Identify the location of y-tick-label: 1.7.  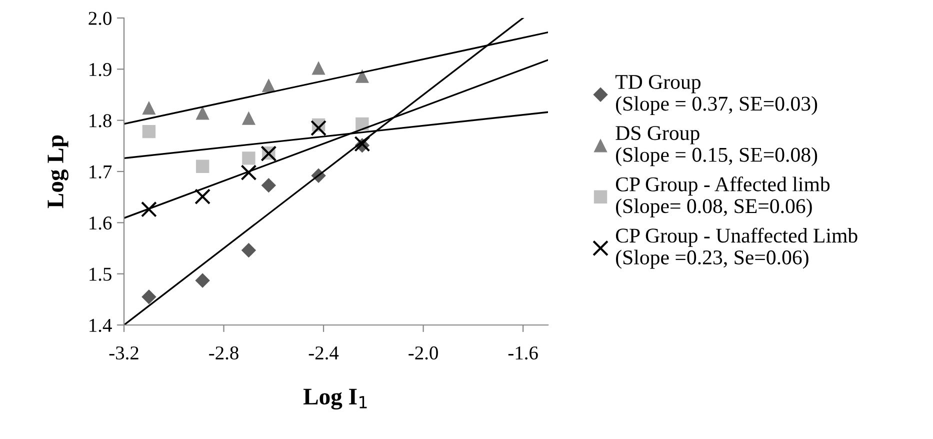
(101, 172).